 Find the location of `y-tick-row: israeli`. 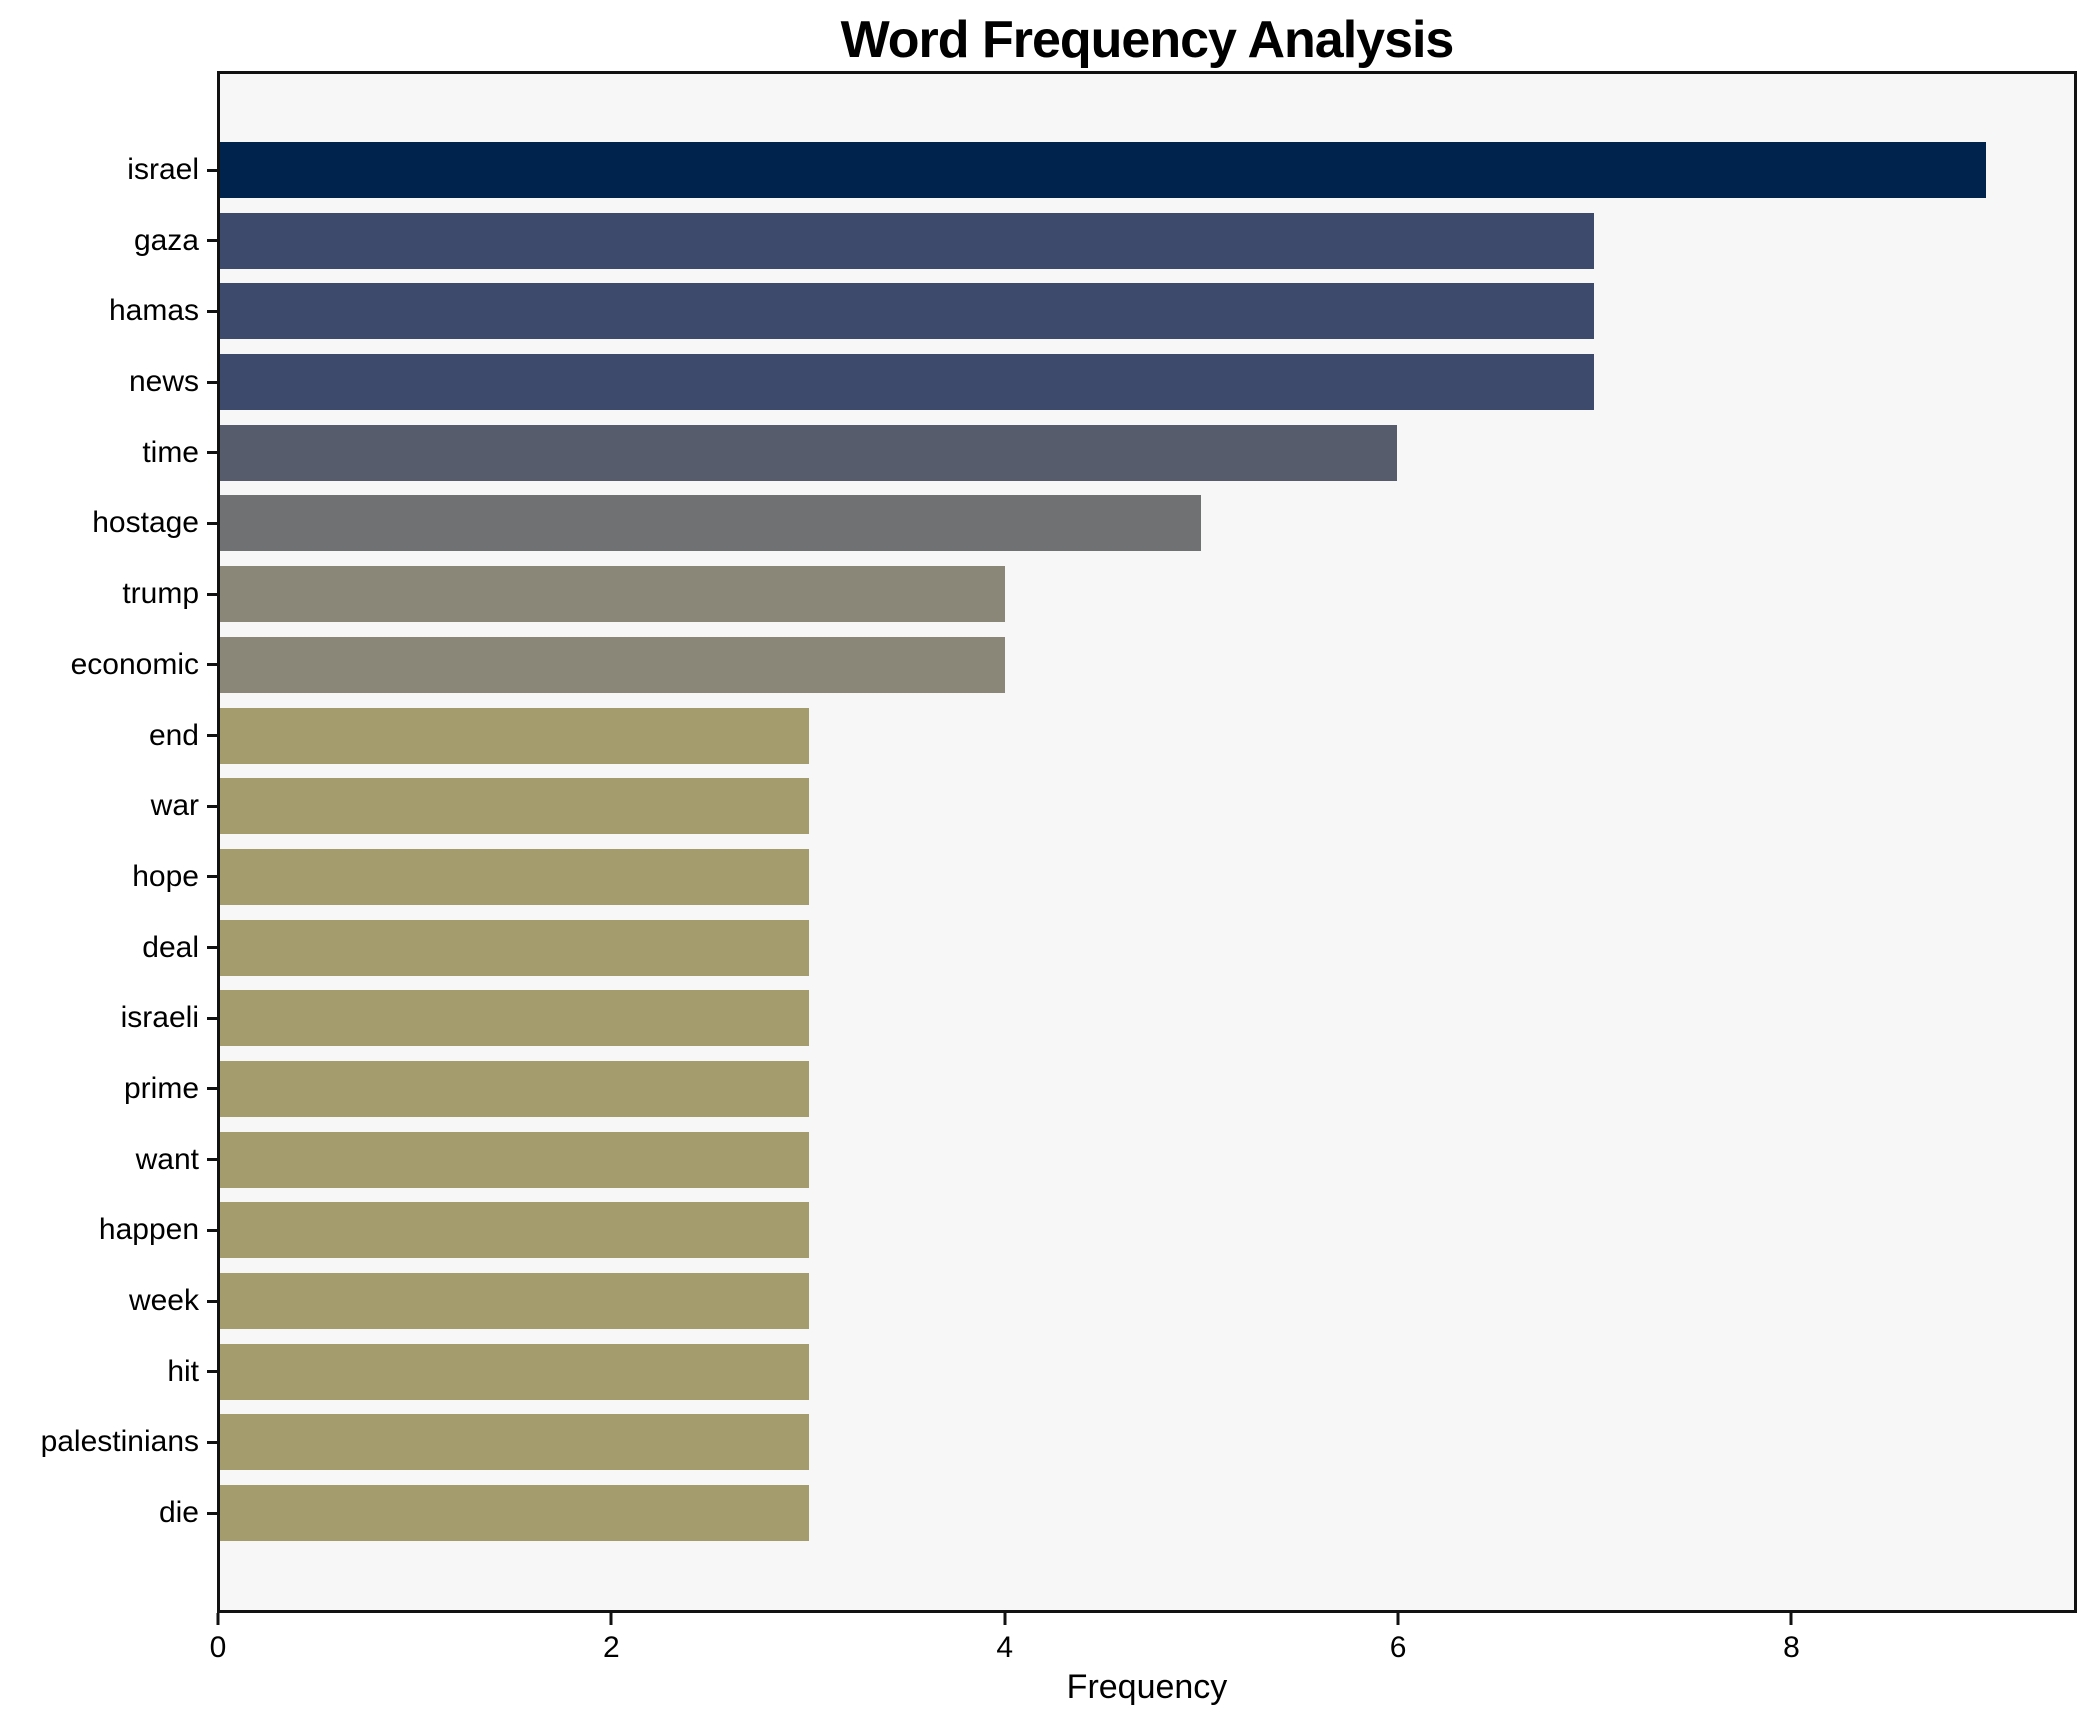

y-tick-row: israeli is located at coordinates (108, 1018).